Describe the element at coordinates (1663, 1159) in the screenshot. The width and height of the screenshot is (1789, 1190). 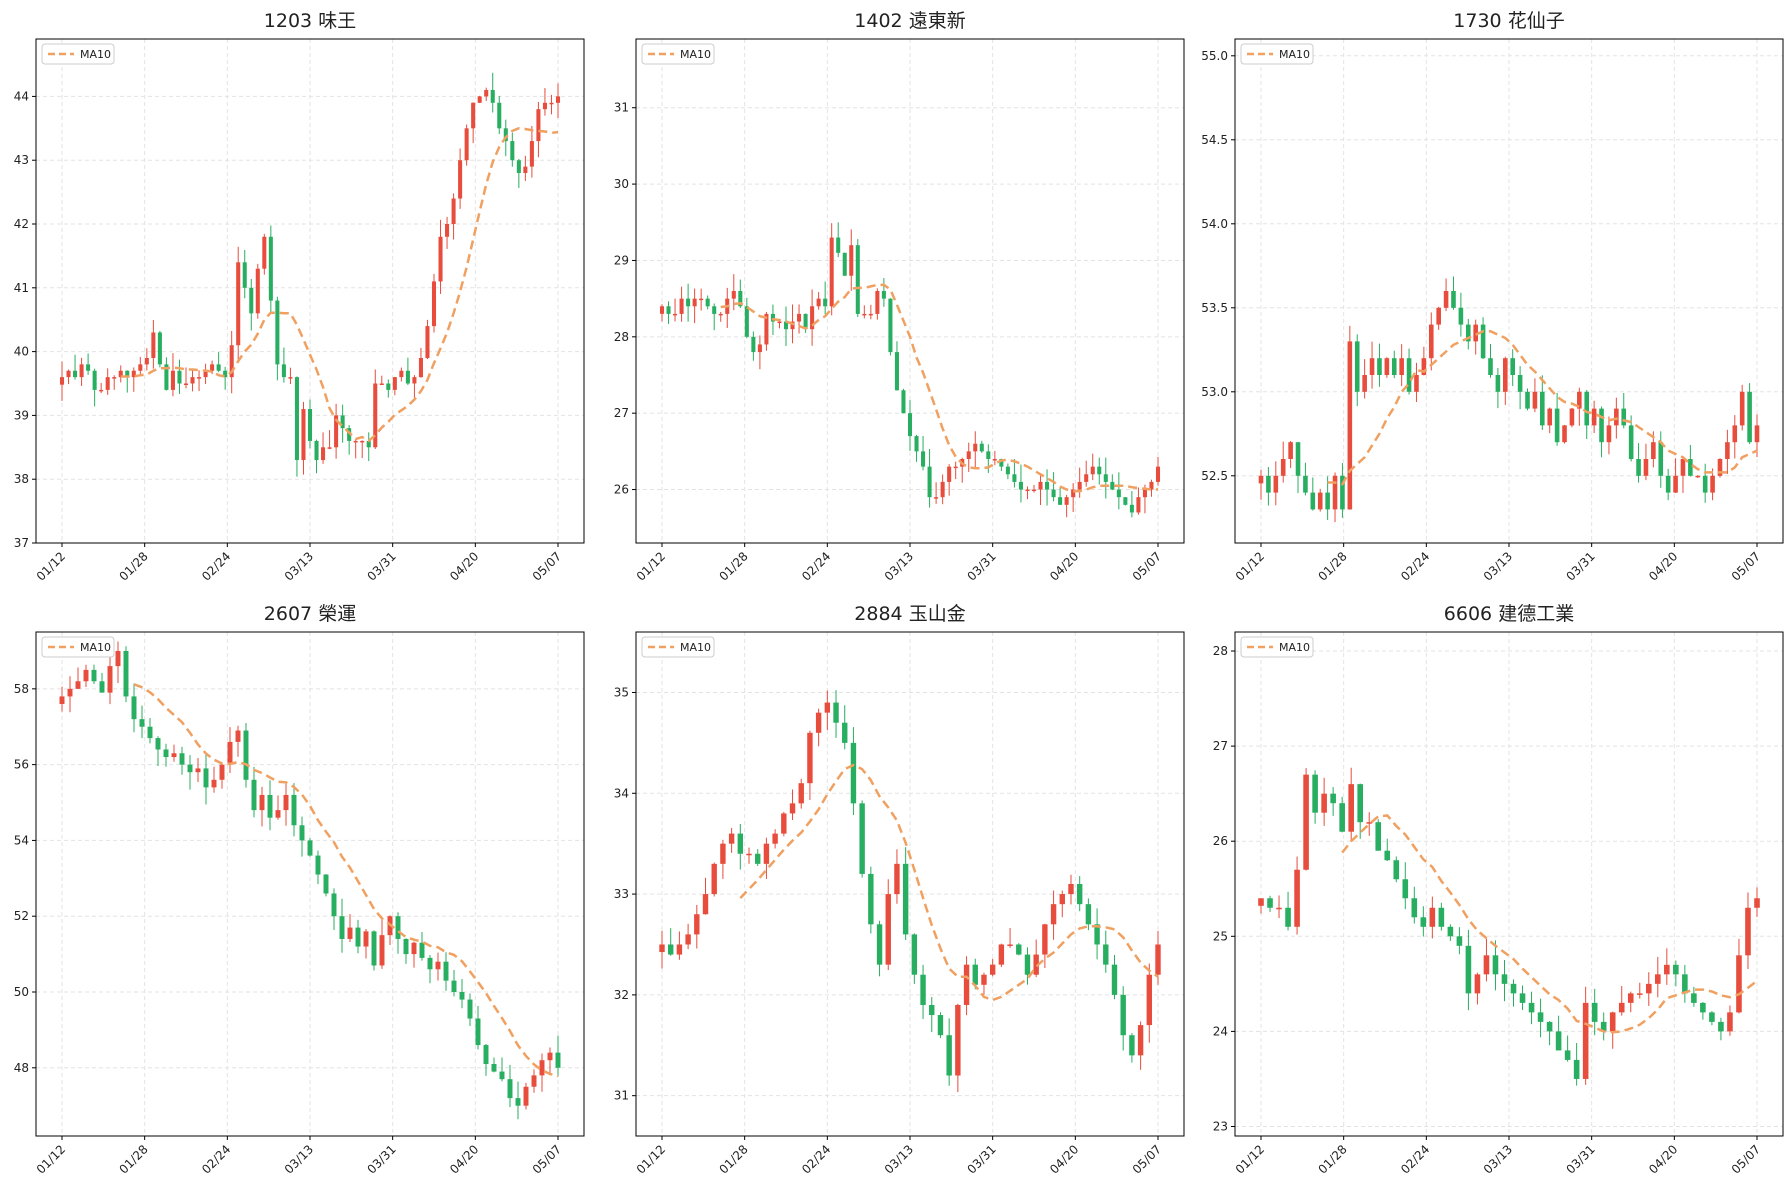
I see `x-tick-label: 04/20` at that location.